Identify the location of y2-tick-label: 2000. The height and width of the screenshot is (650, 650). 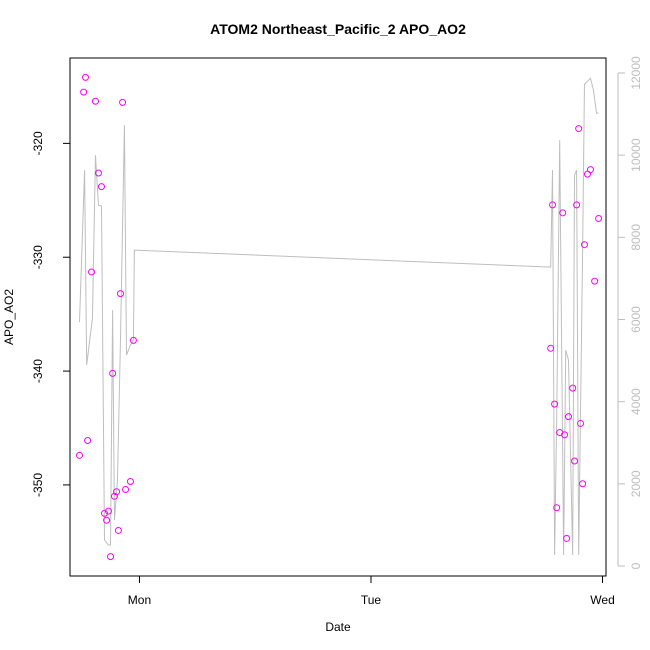
(636, 483).